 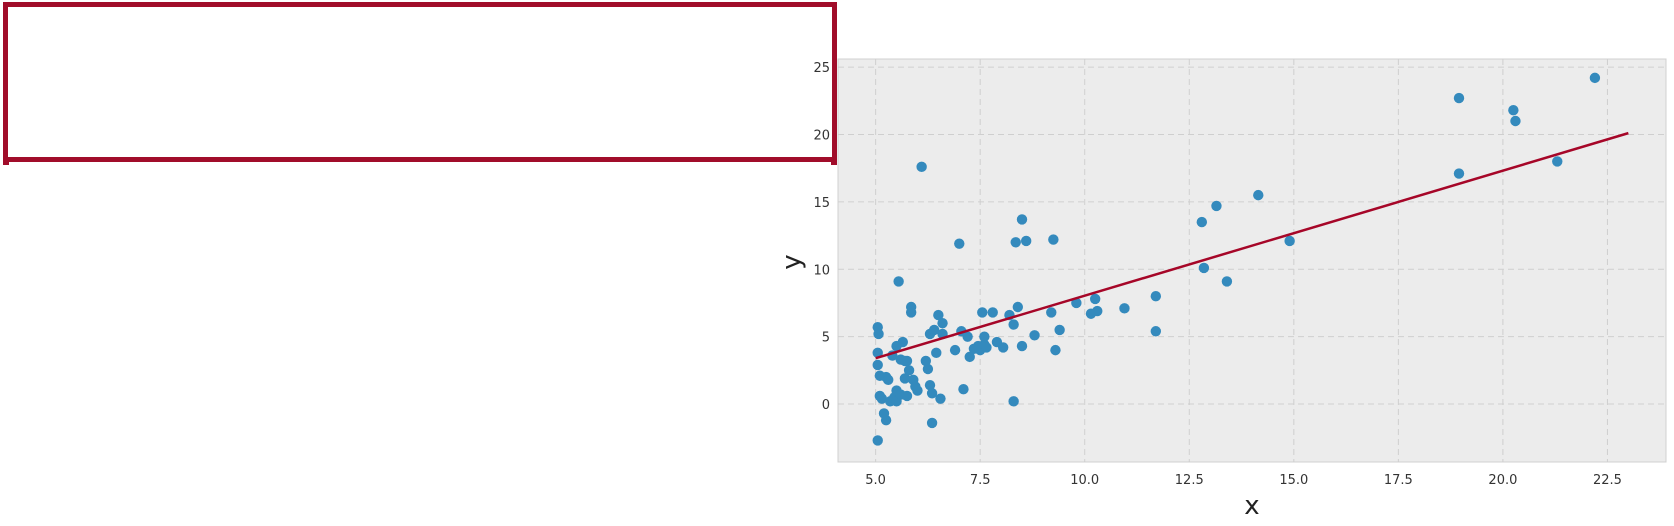 I want to click on y-tick-label: 20, so click(x=821, y=135).